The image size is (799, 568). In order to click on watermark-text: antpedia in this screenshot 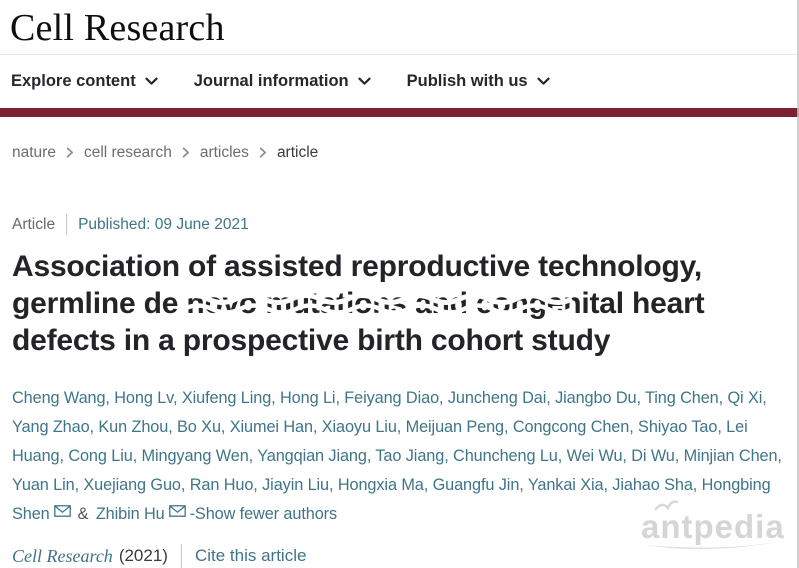, I will do `click(713, 526)`.